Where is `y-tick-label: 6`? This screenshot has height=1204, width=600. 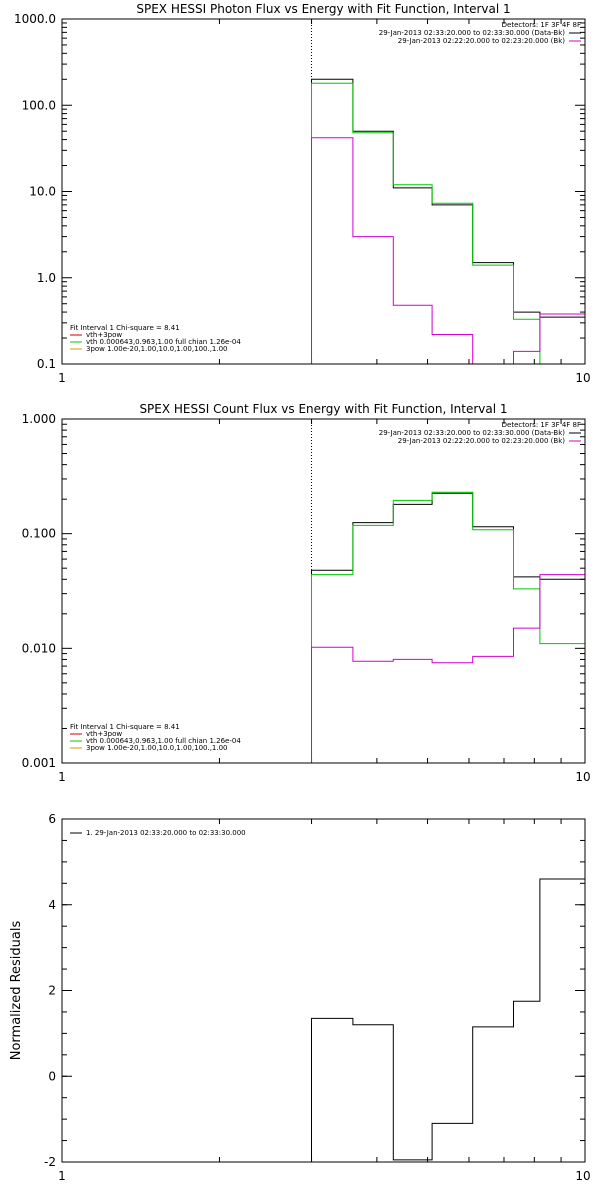 y-tick-label: 6 is located at coordinates (52, 819).